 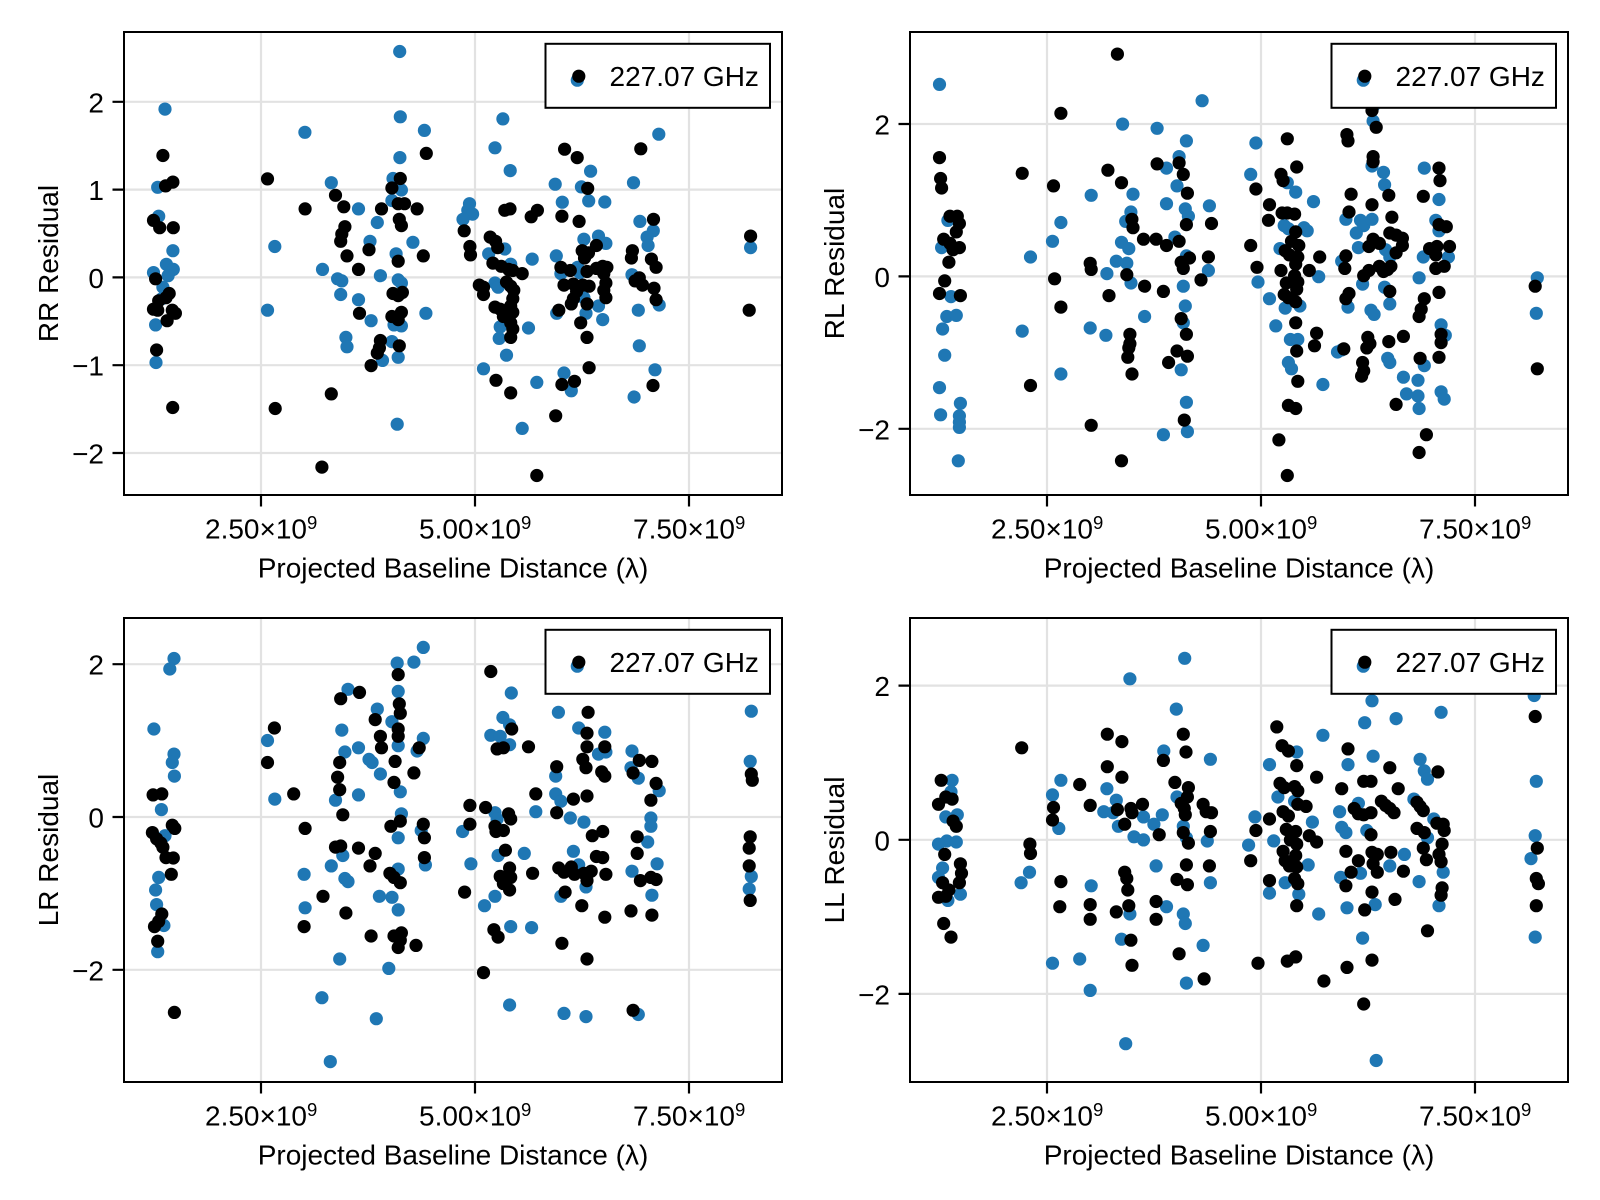 What do you see at coordinates (834, 850) in the screenshot?
I see `svg-text: LL Residual` at bounding box center [834, 850].